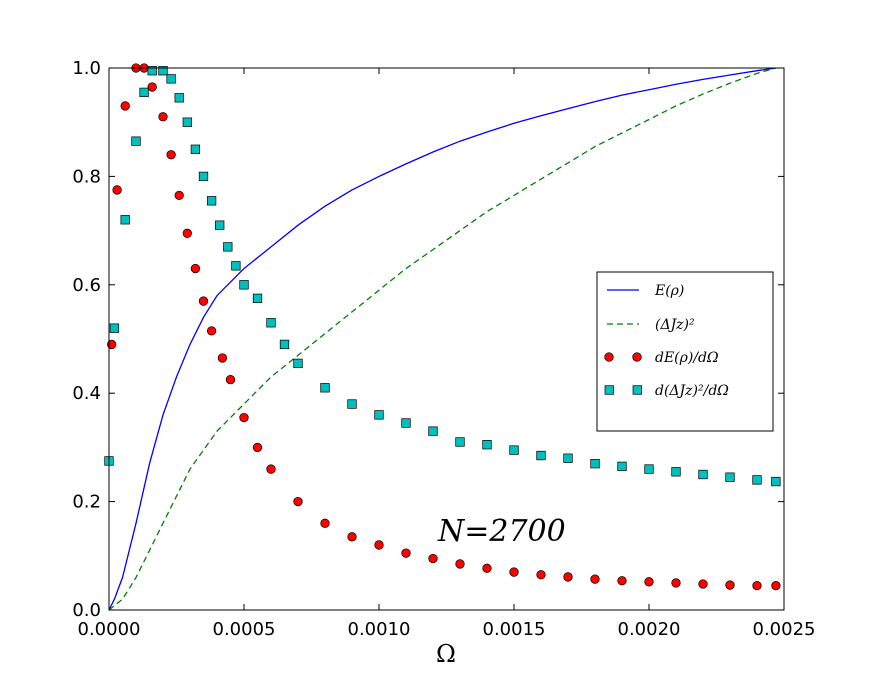 This screenshot has height=678, width=872. I want to click on x-tick-label: 0.0010, so click(379, 629).